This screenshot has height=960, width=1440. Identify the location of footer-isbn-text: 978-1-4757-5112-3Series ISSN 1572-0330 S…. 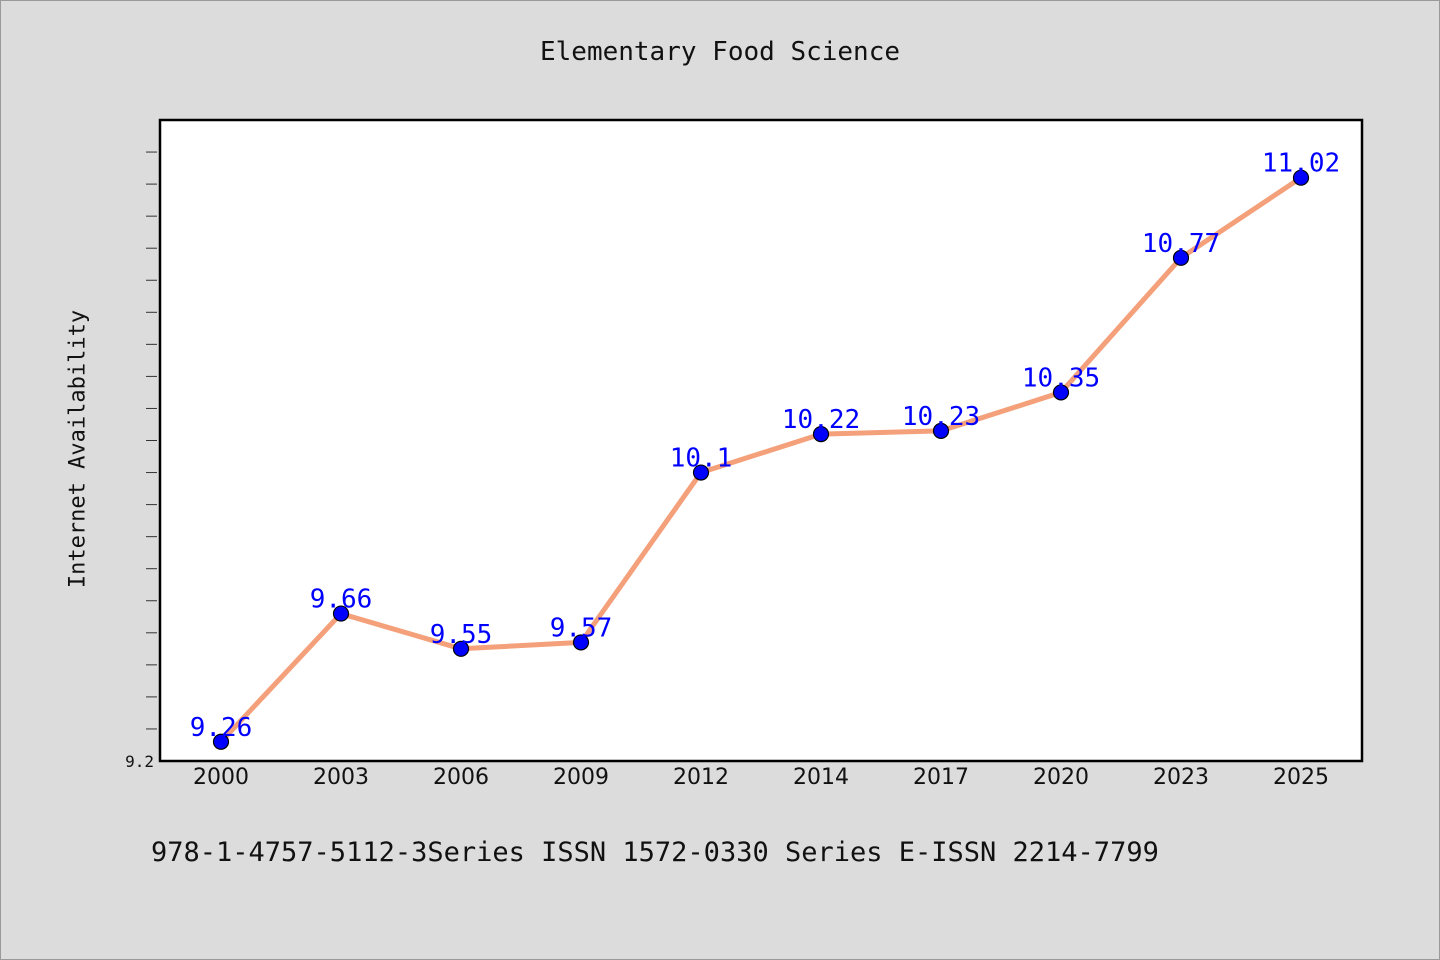
(655, 852).